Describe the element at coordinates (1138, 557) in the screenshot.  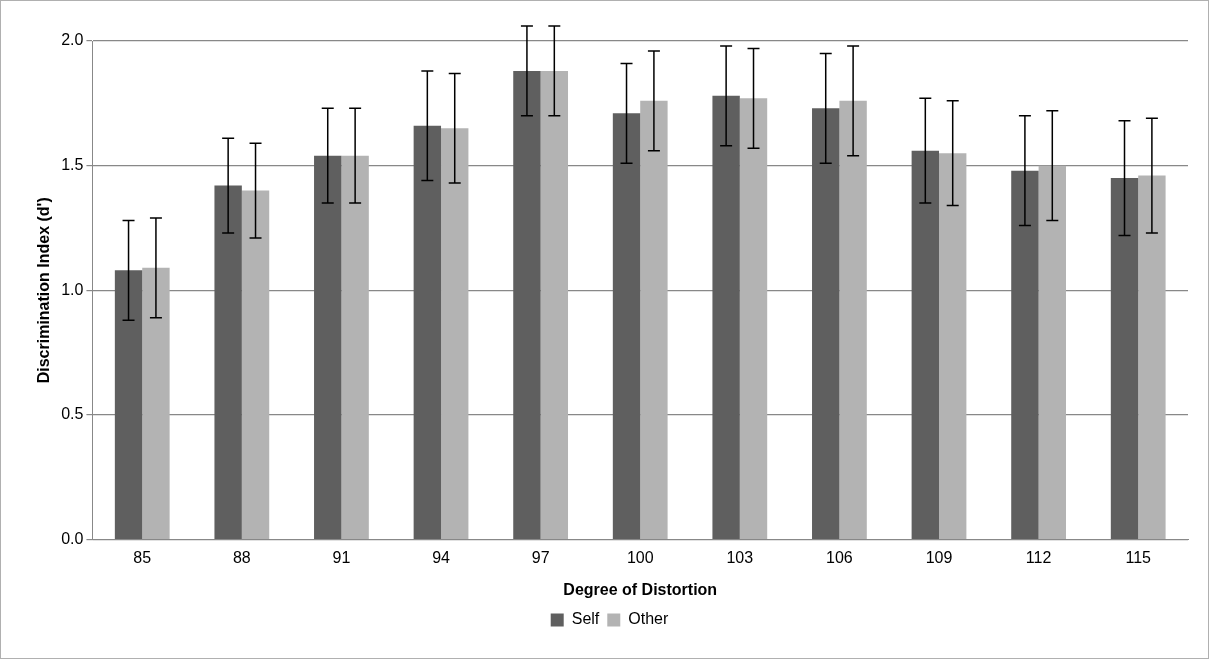
I see `x-tick-label: 115` at that location.